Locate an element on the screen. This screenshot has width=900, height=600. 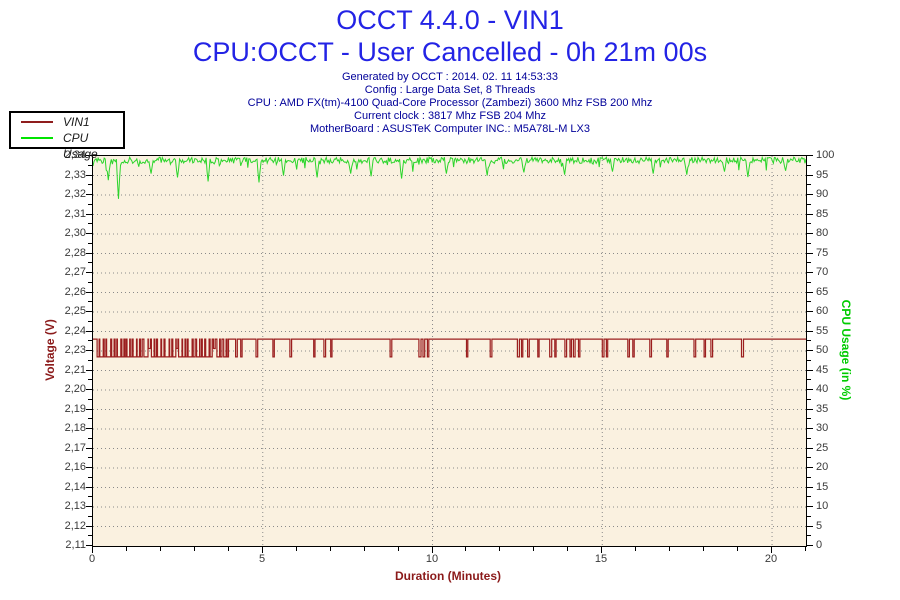
y-left-tick-label: 2,23 is located at coordinates (75, 350).